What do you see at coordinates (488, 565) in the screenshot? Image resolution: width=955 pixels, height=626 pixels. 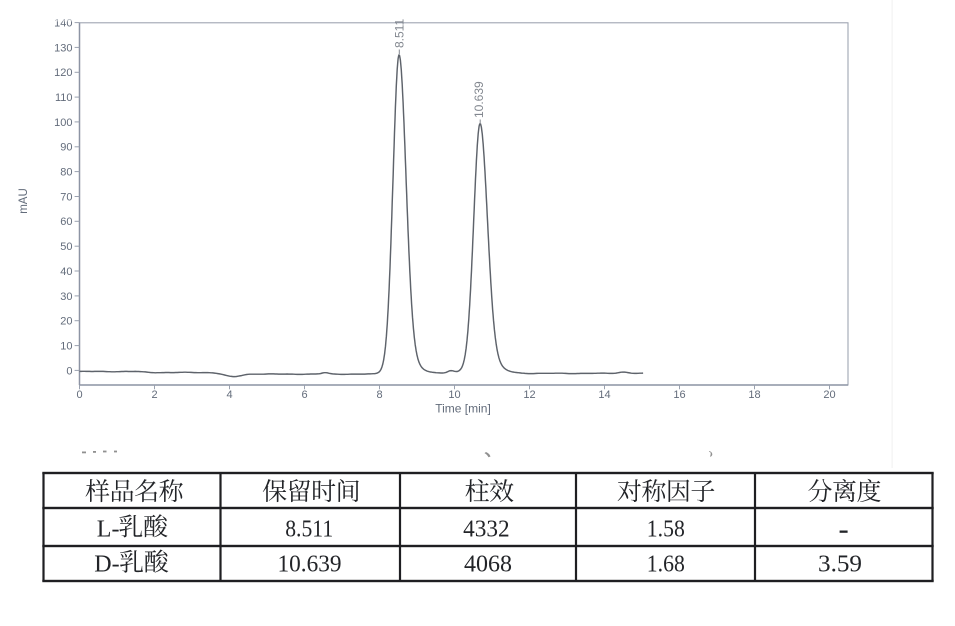 I see `svg-text: 4068` at bounding box center [488, 565].